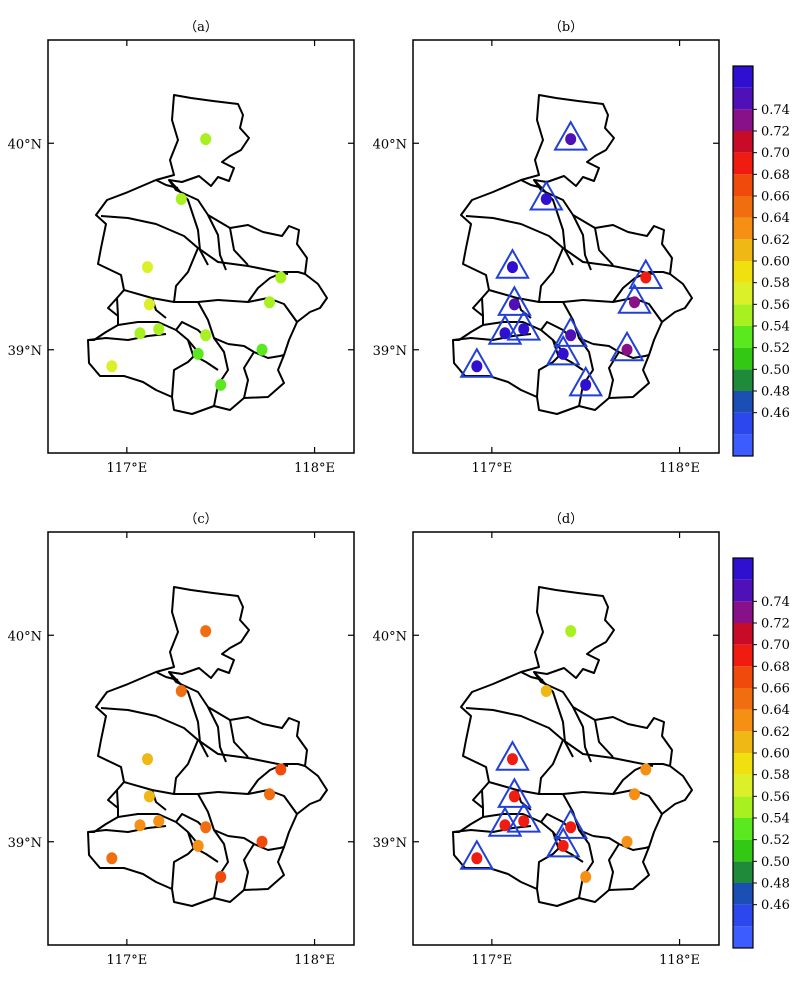 The image size is (806, 1000). What do you see at coordinates (200, 519) in the screenshot?
I see `panel-label: （c）` at bounding box center [200, 519].